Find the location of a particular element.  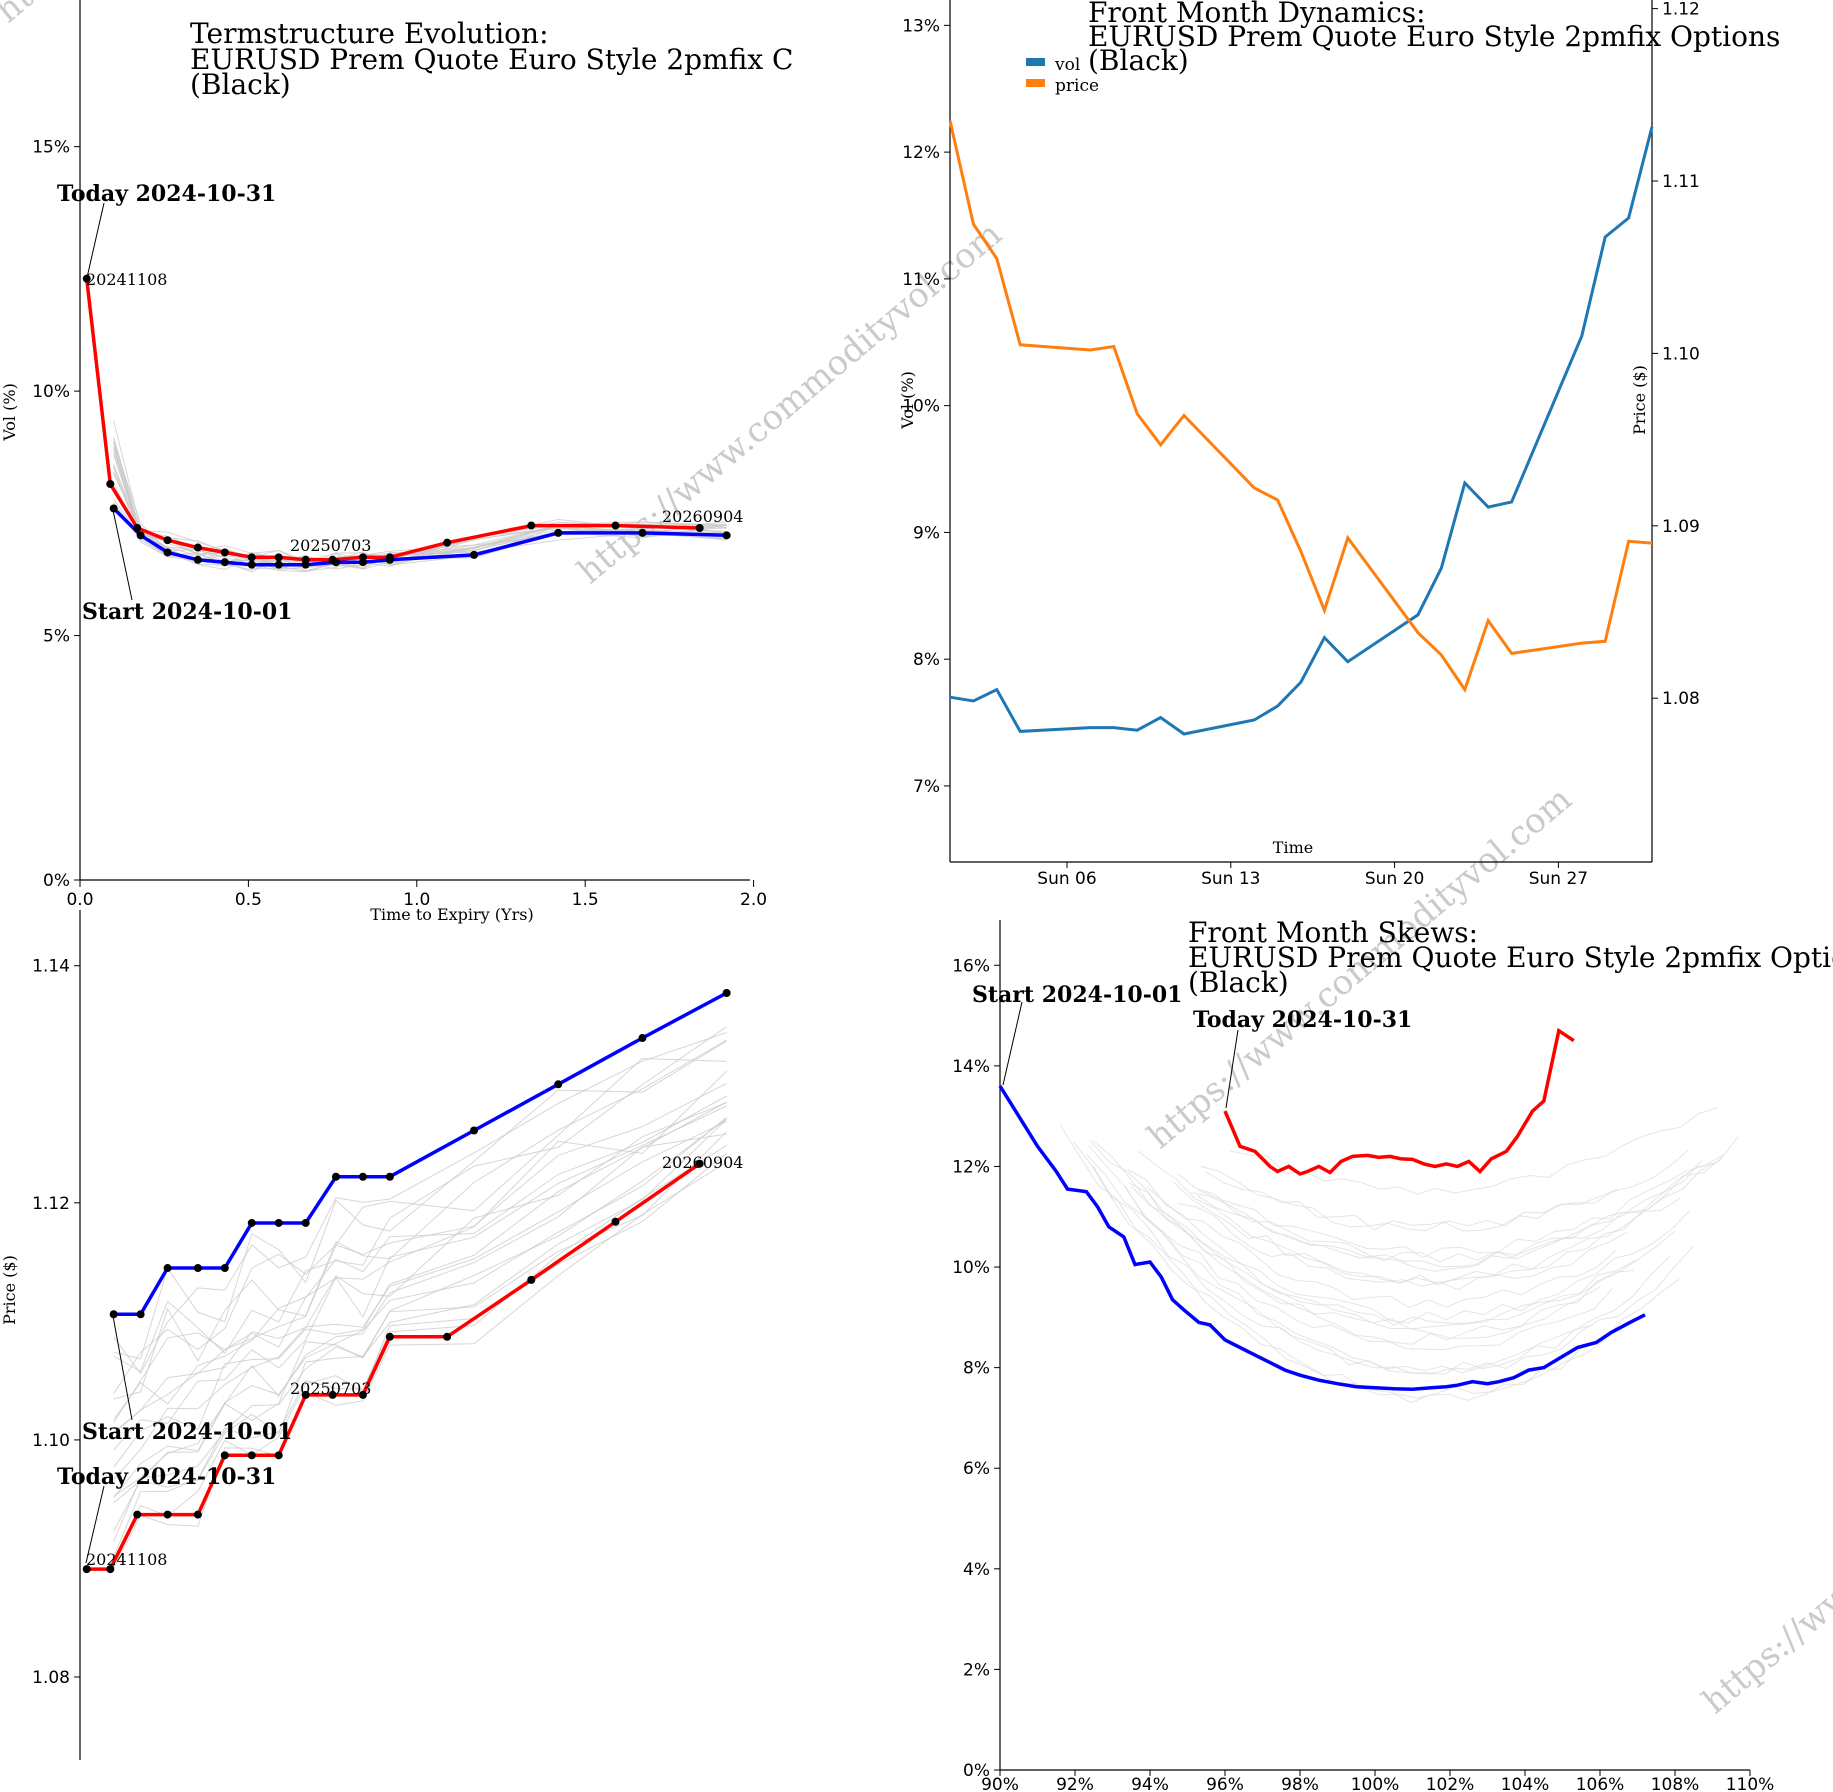

front-y2-tick-label: 1.11 is located at coordinates (1681, 182).